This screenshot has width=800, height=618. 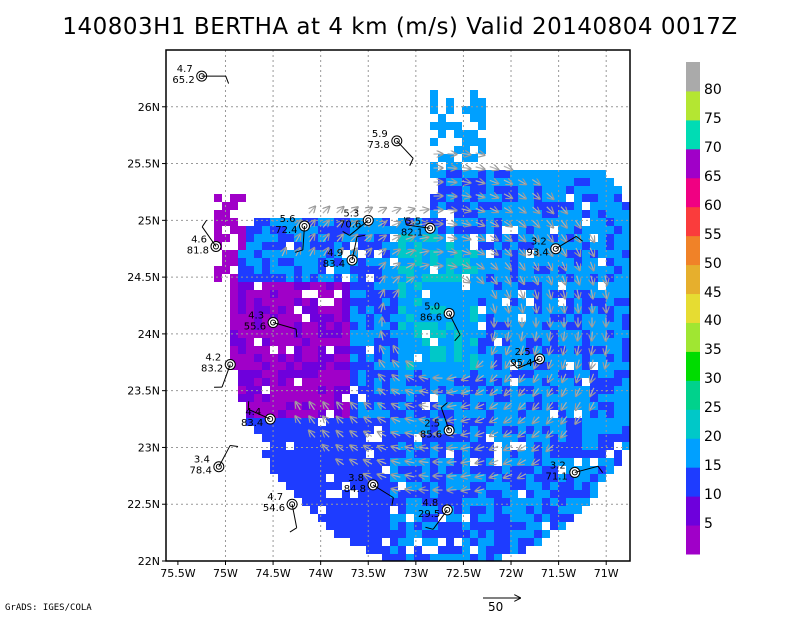 What do you see at coordinates (143, 391) in the screenshot?
I see `lat-tick-label: 23.5N` at bounding box center [143, 391].